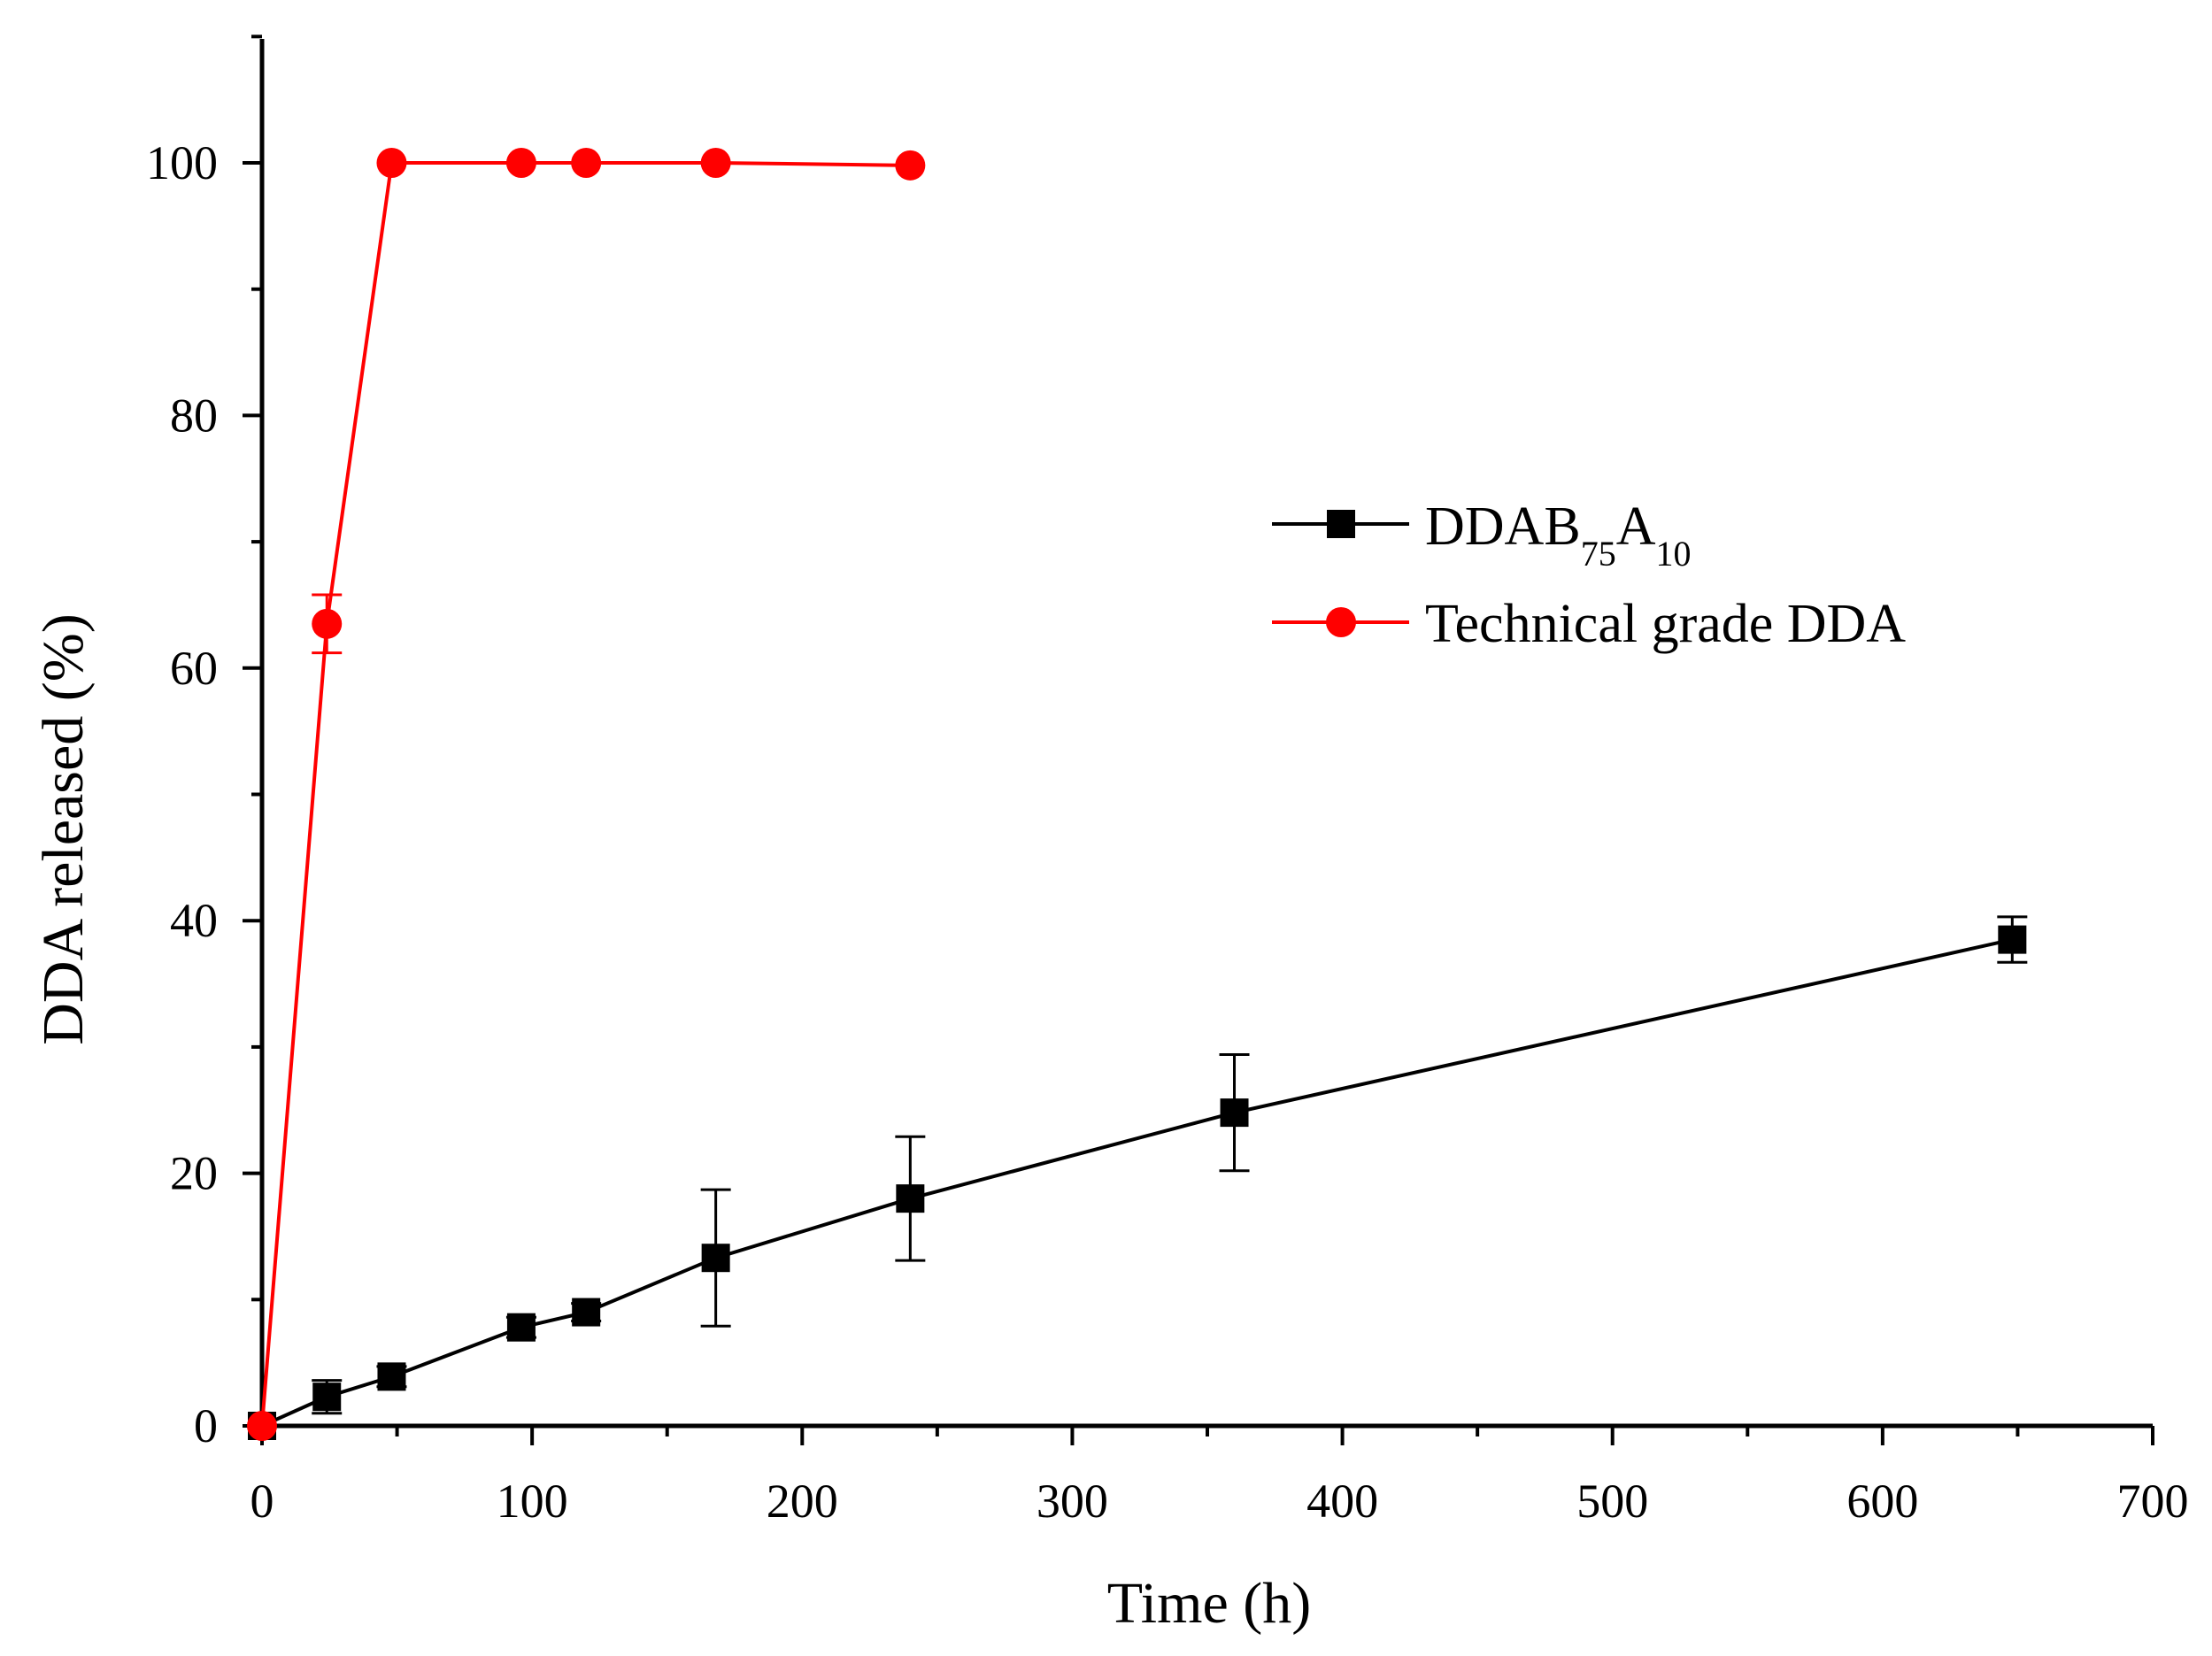 This screenshot has width=2212, height=1656. I want to click on y-tick-label: 0, so click(206, 1426).